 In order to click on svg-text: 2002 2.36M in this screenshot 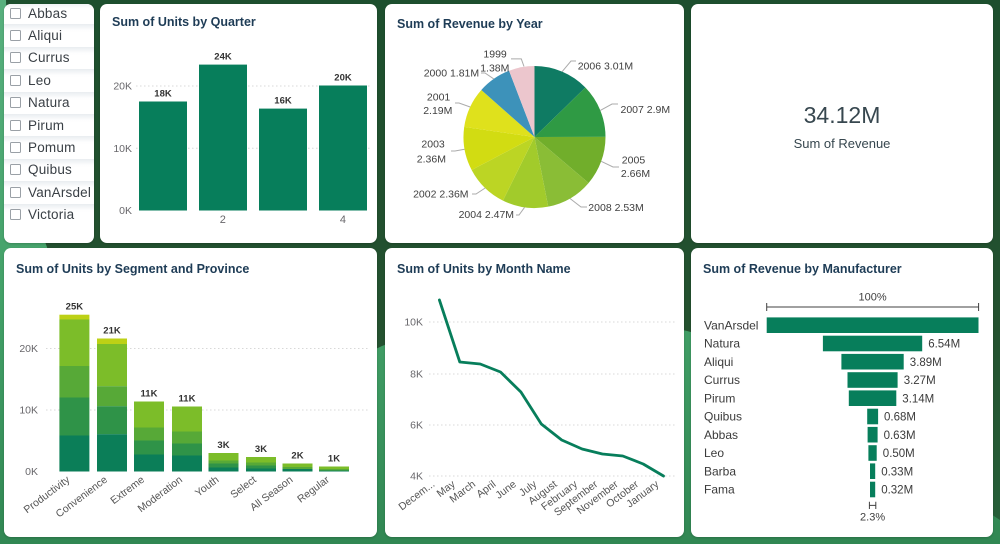, I will do `click(440, 194)`.